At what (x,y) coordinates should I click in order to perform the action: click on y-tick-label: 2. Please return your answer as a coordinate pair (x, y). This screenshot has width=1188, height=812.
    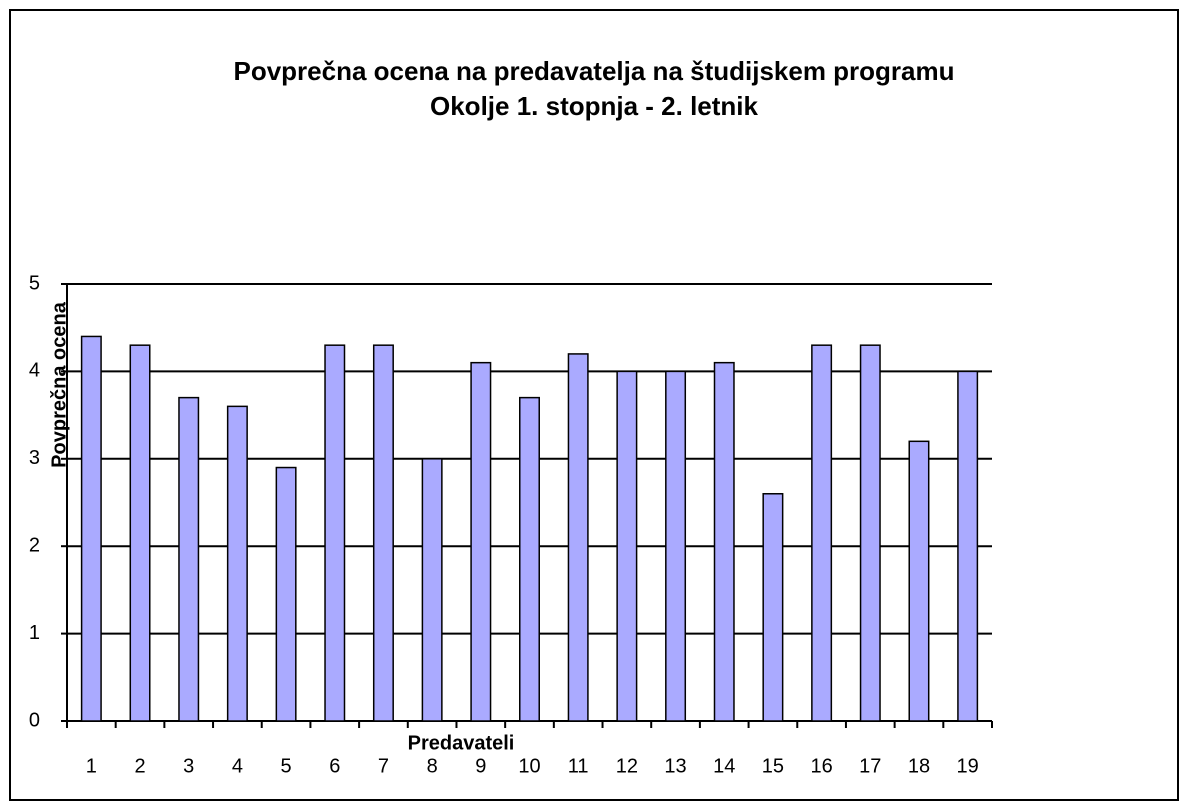
    Looking at the image, I should click on (34, 545).